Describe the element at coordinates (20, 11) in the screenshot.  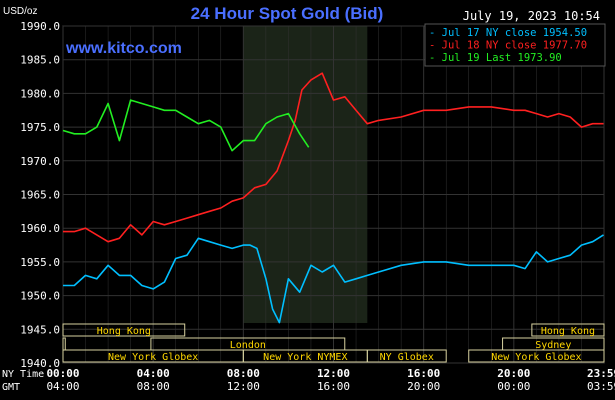
I see `unit-label: USD/oz` at that location.